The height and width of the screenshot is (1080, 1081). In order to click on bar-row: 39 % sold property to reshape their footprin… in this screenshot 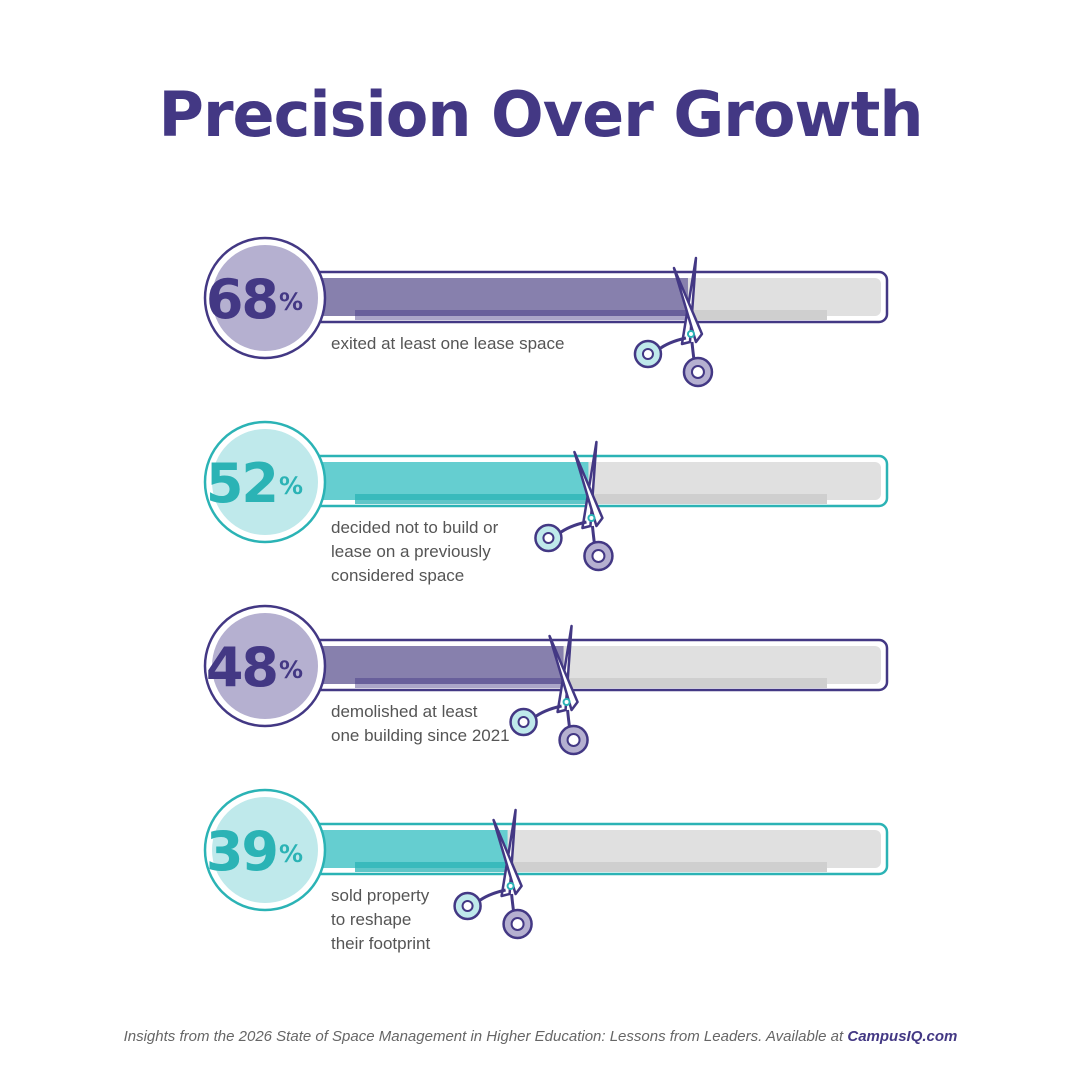, I will do `click(546, 870)`.